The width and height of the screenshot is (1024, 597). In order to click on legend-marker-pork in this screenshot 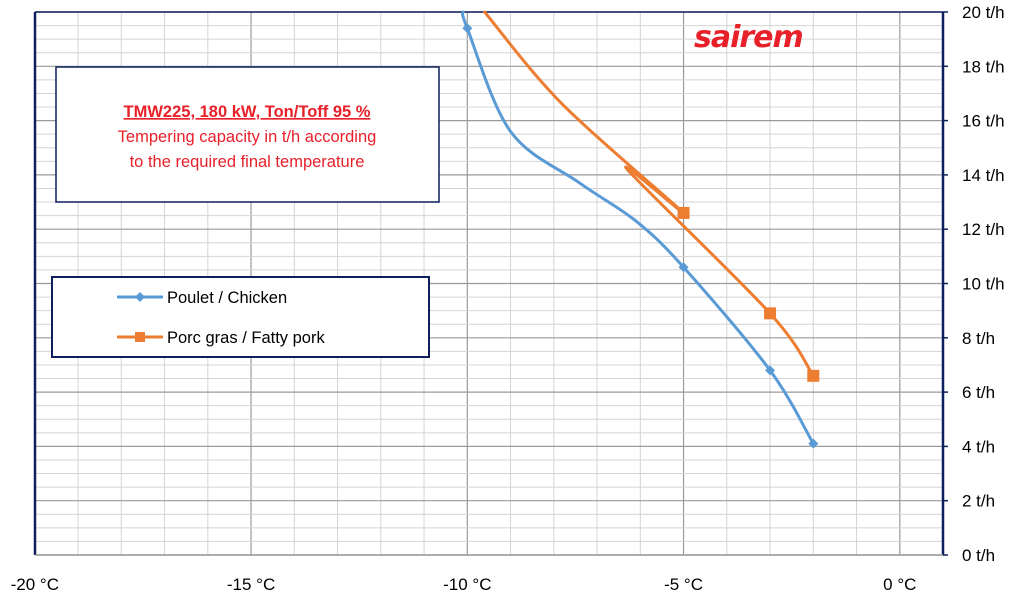, I will do `click(140, 337)`.